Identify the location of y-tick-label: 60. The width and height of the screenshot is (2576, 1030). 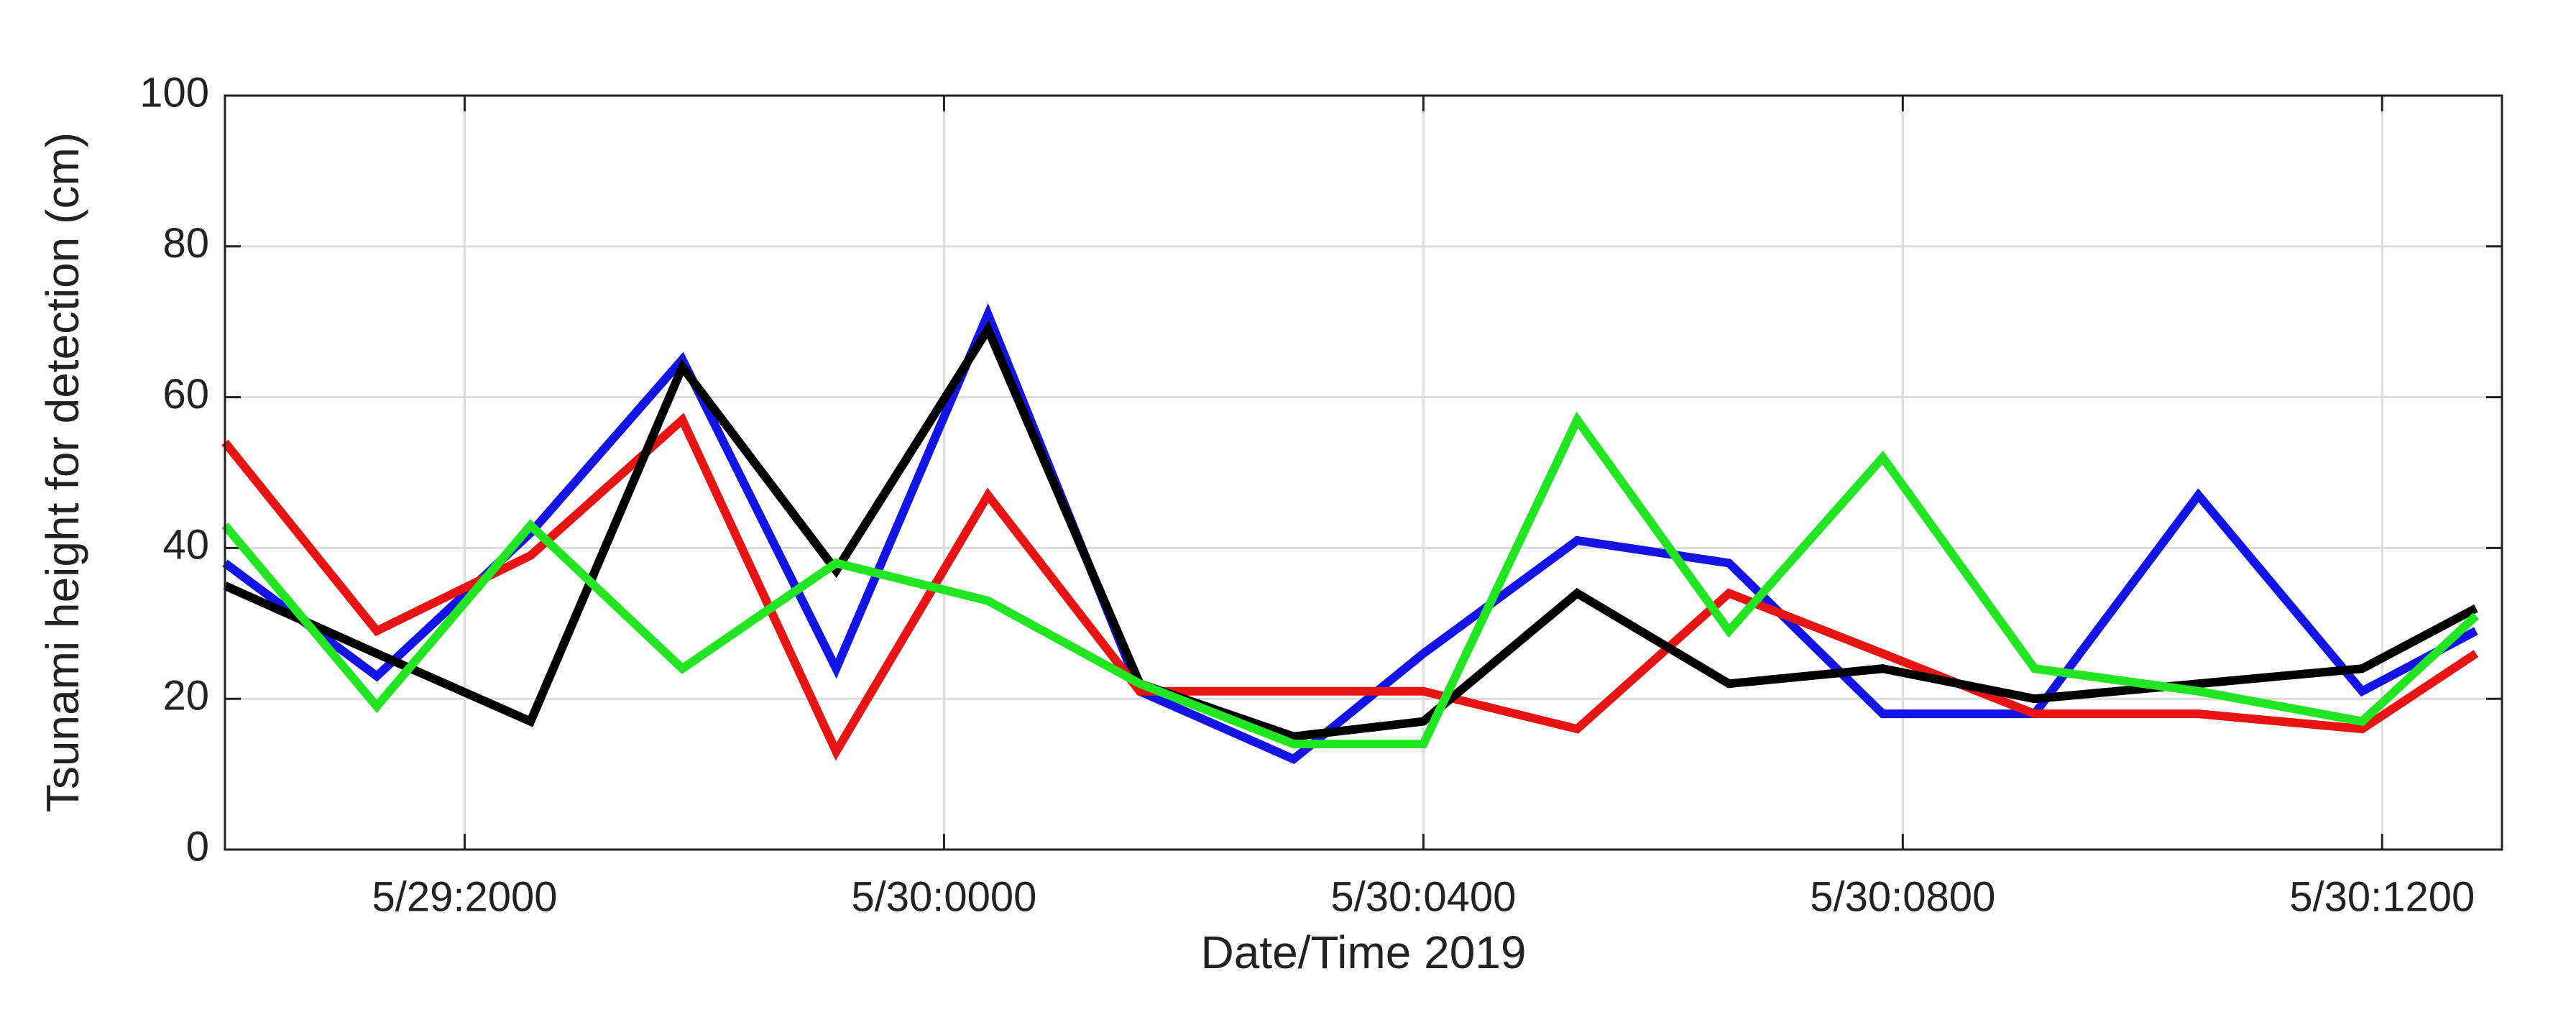
(185, 395).